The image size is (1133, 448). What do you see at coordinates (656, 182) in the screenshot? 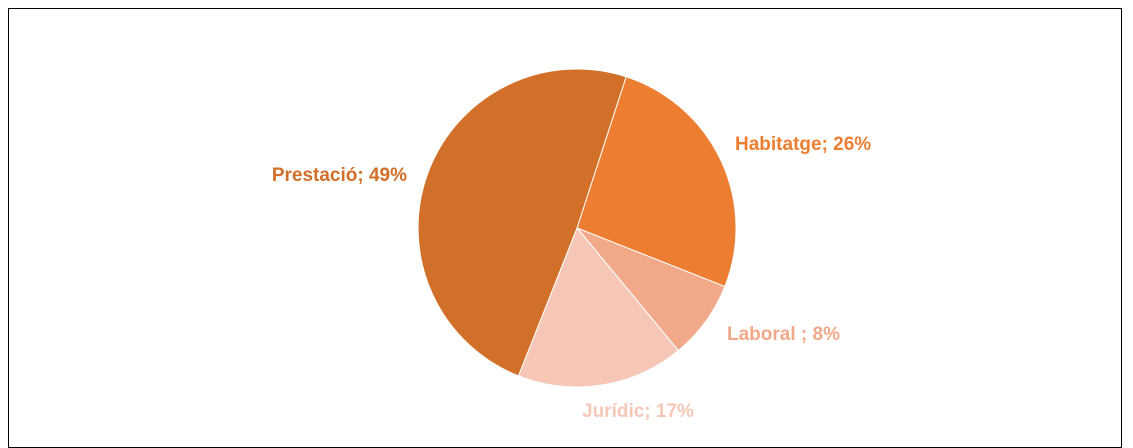
I see `pie-slice-habitatge` at bounding box center [656, 182].